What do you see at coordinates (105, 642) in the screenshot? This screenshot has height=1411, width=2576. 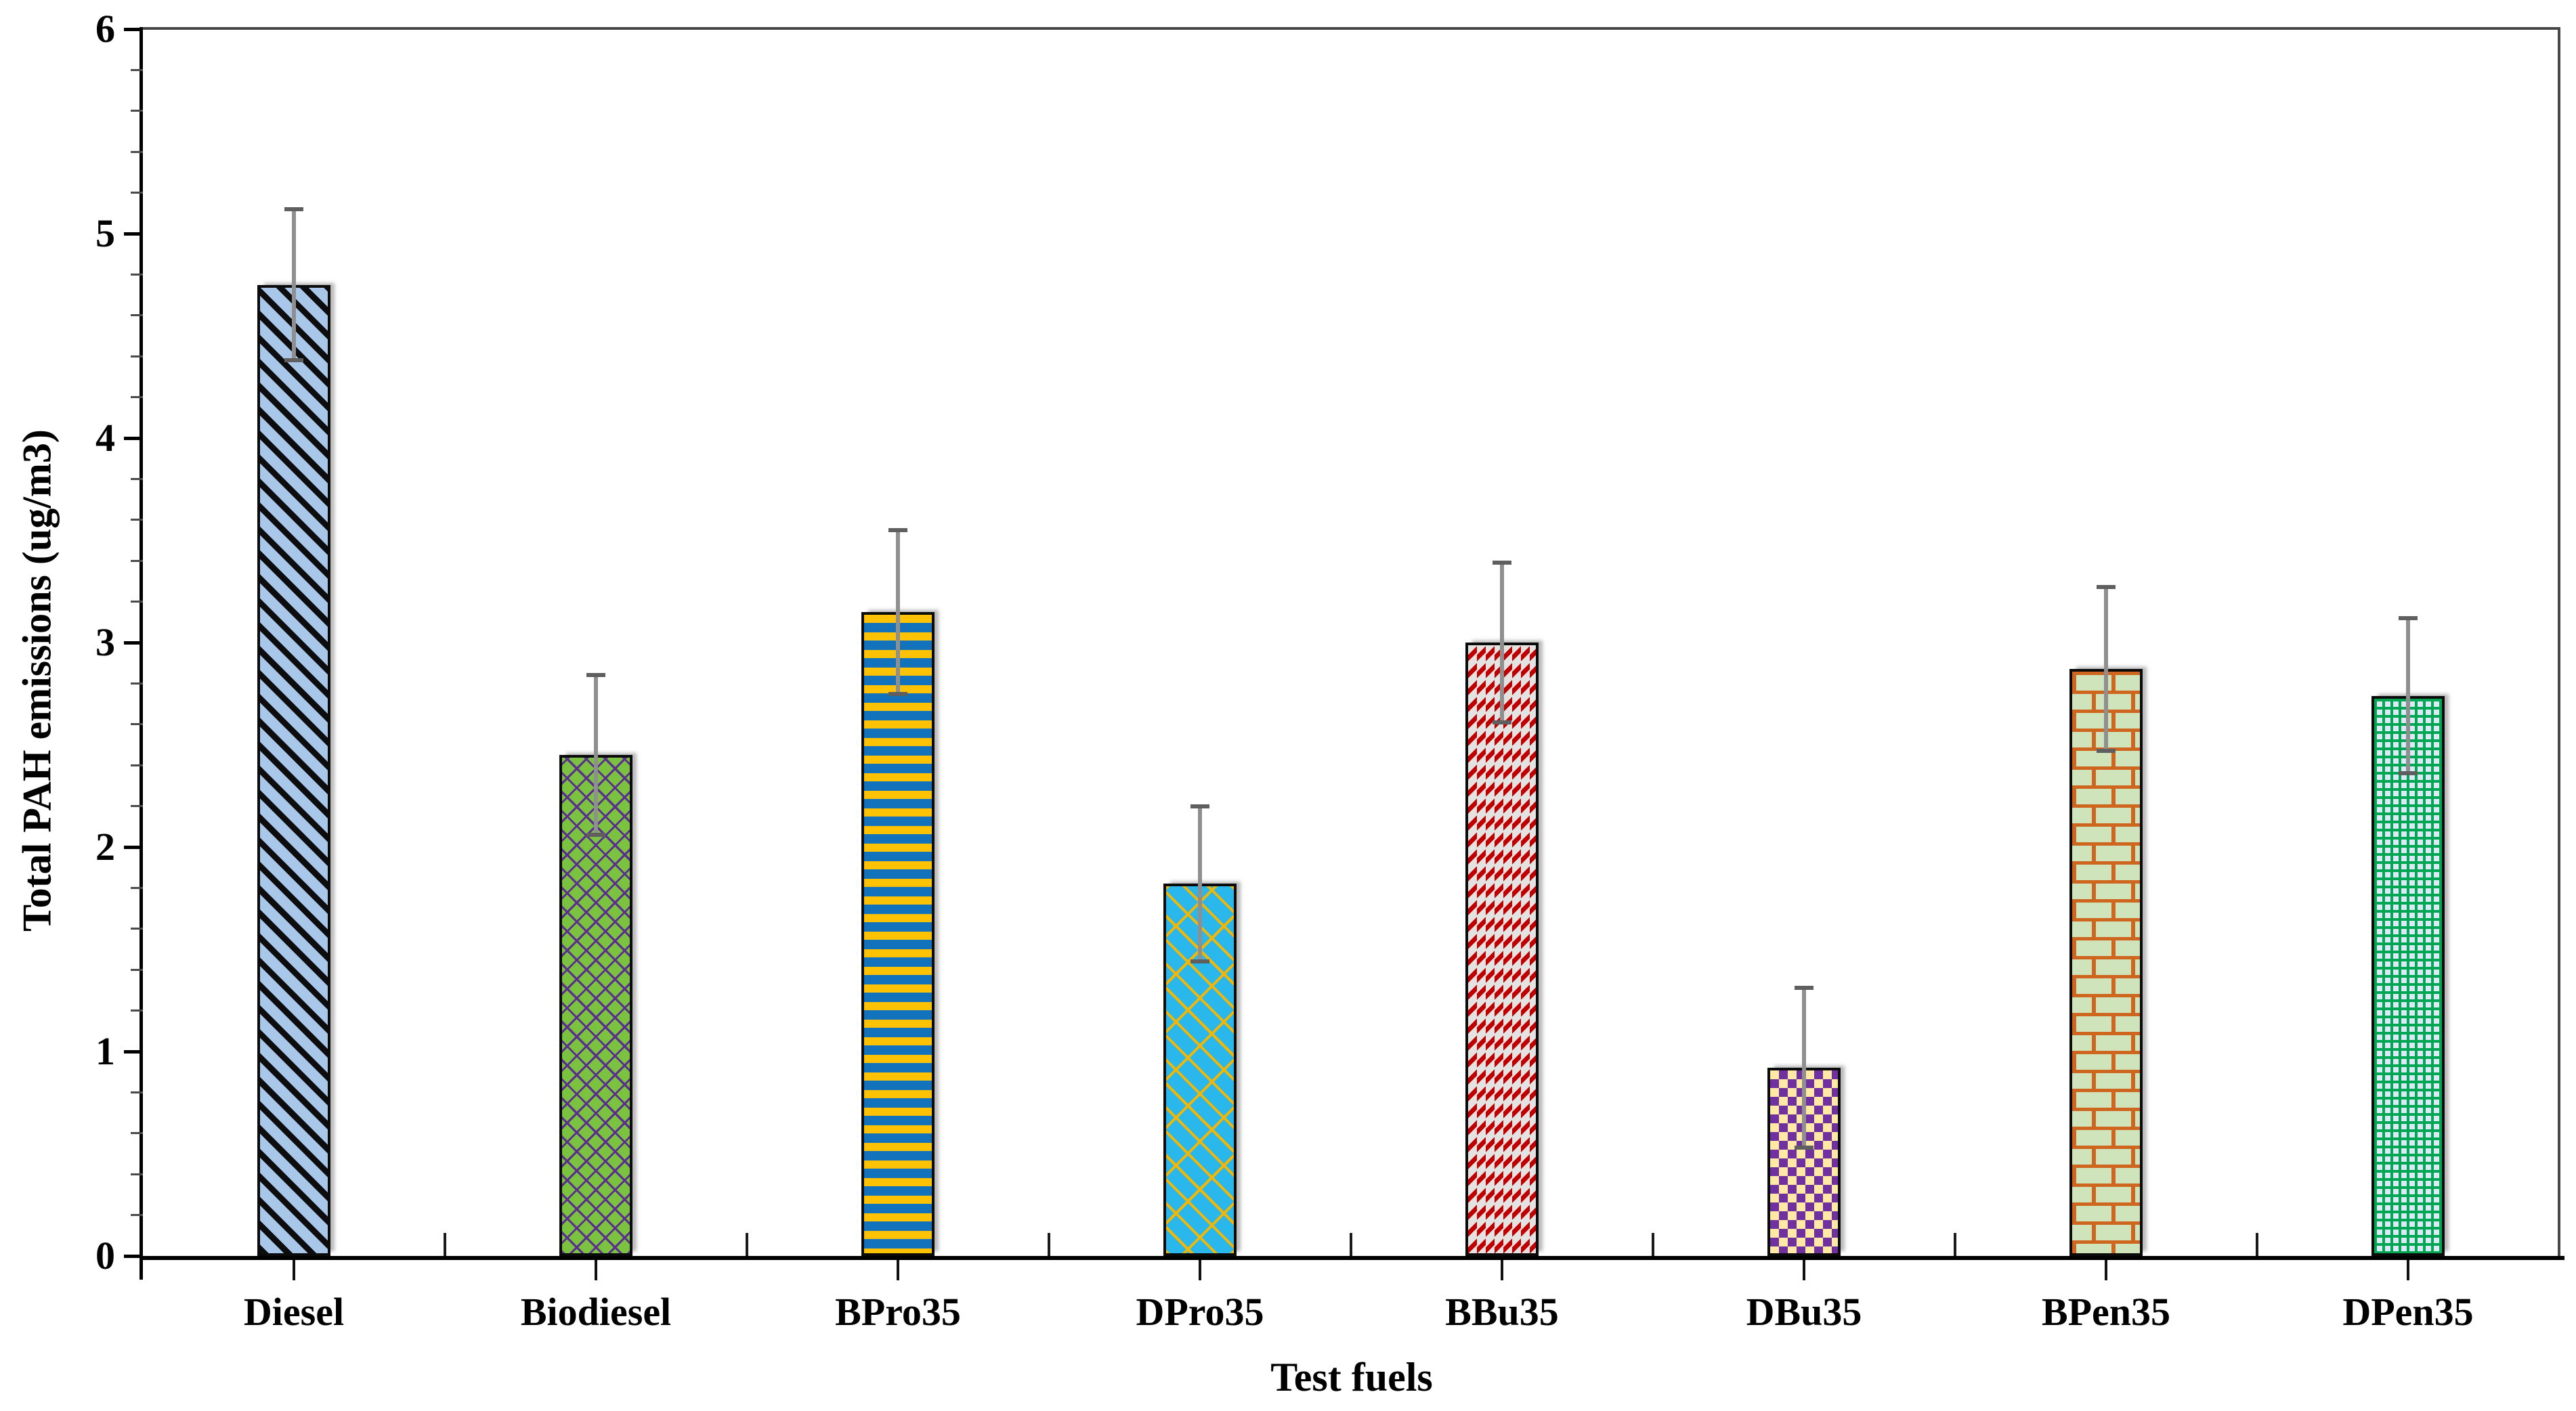 I see `y-tick-label: 3` at bounding box center [105, 642].